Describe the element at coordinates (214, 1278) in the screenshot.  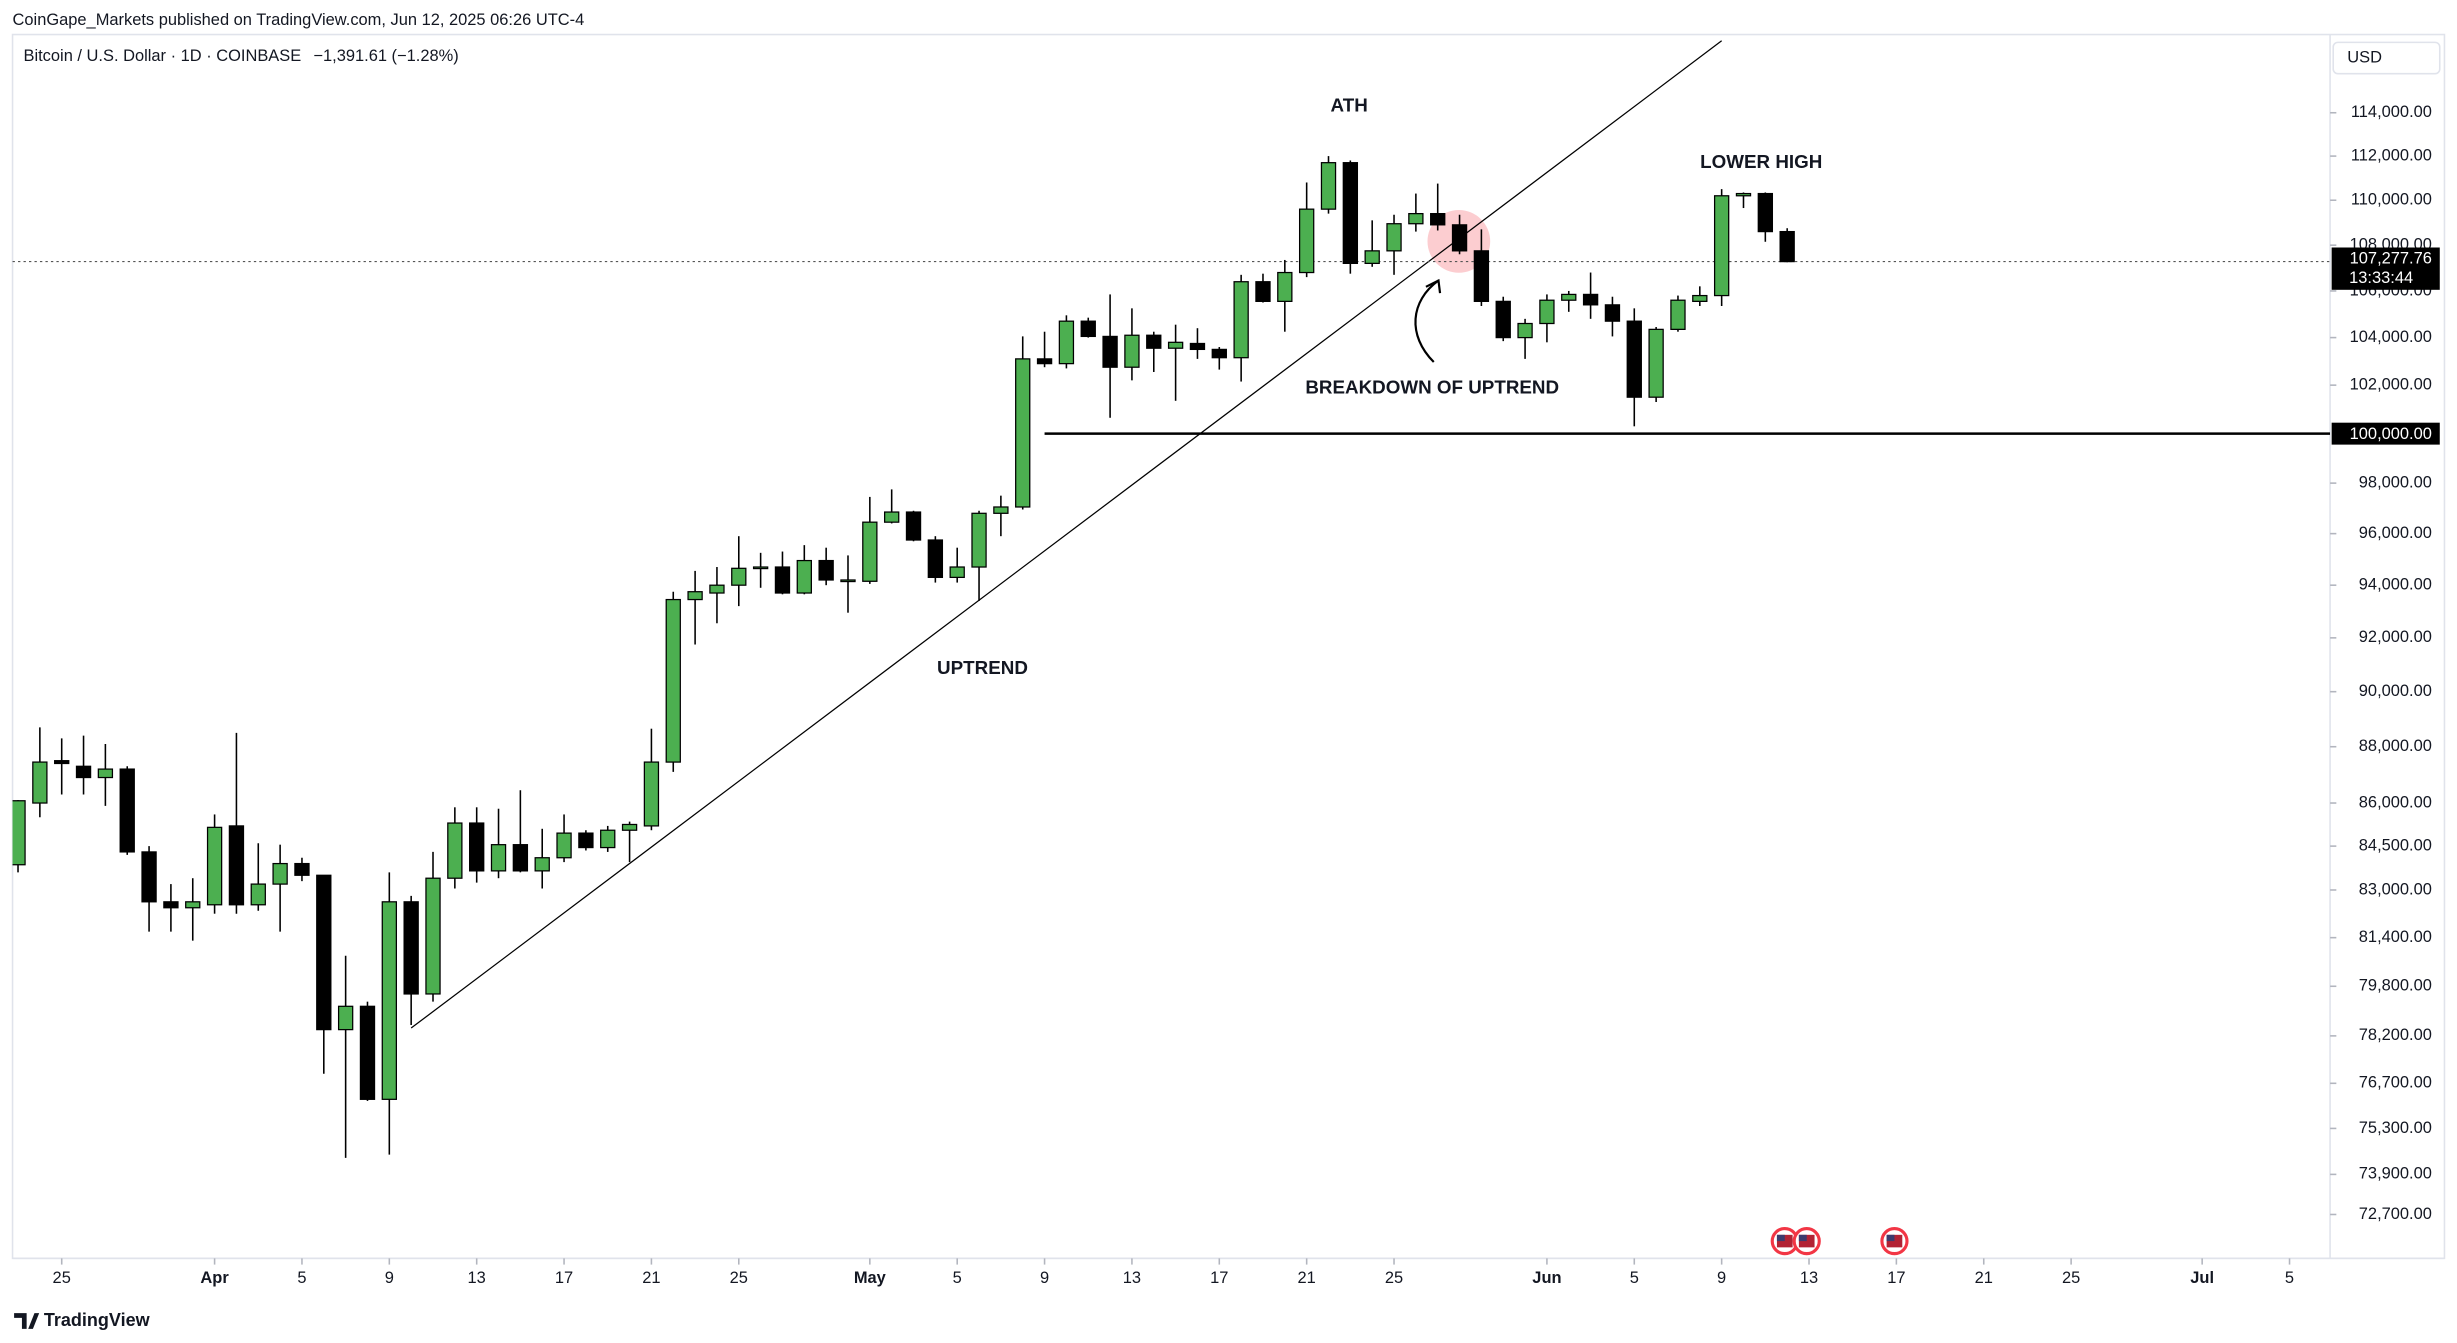
I see `x-tick-label: Apr` at that location.